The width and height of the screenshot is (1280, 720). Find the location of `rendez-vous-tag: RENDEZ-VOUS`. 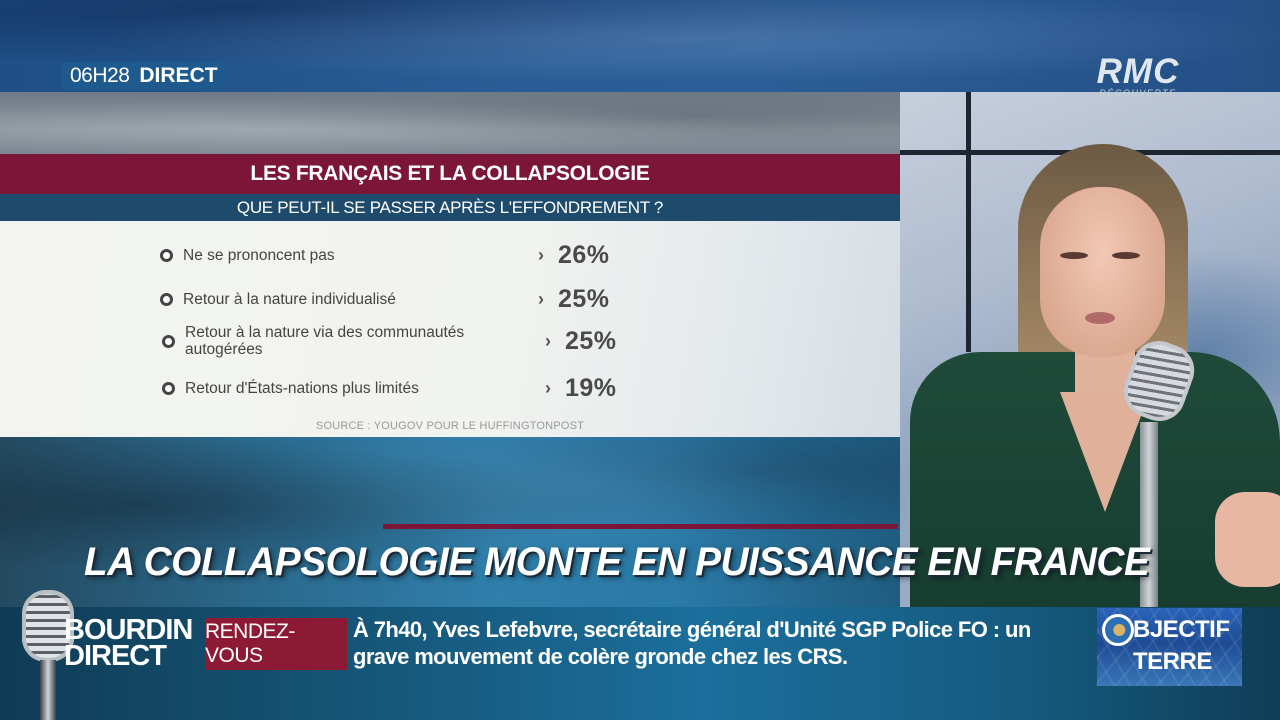

rendez-vous-tag: RENDEZ-VOUS is located at coordinates (276, 644).